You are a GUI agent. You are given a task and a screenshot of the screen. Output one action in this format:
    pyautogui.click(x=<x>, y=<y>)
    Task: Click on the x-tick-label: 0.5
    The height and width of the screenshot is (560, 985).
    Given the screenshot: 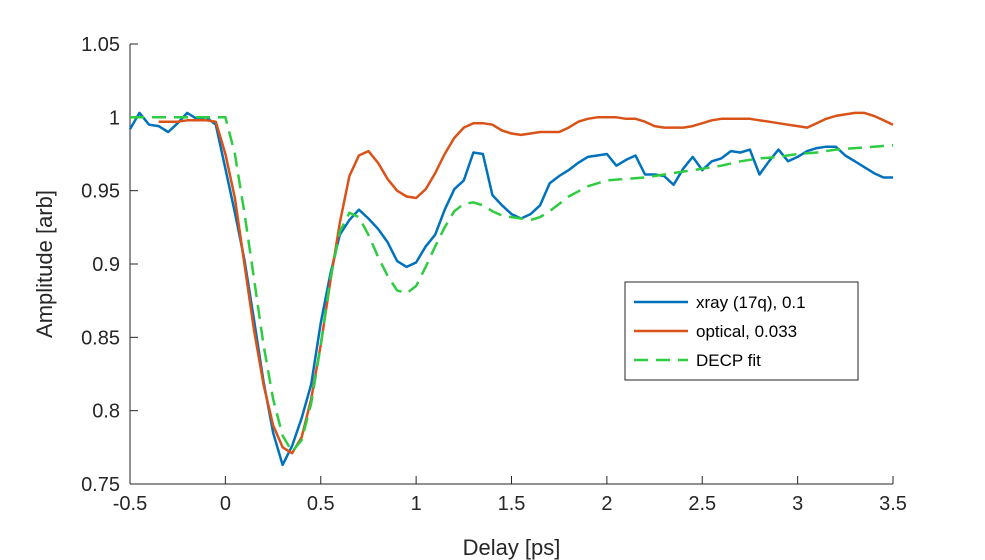 What is the action you would take?
    pyautogui.click(x=321, y=504)
    